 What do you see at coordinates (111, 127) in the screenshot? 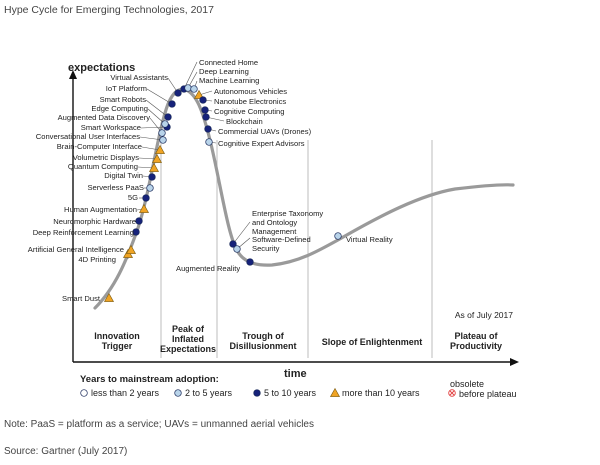
I see `label-smart-workspace: Smart Workspace` at bounding box center [111, 127].